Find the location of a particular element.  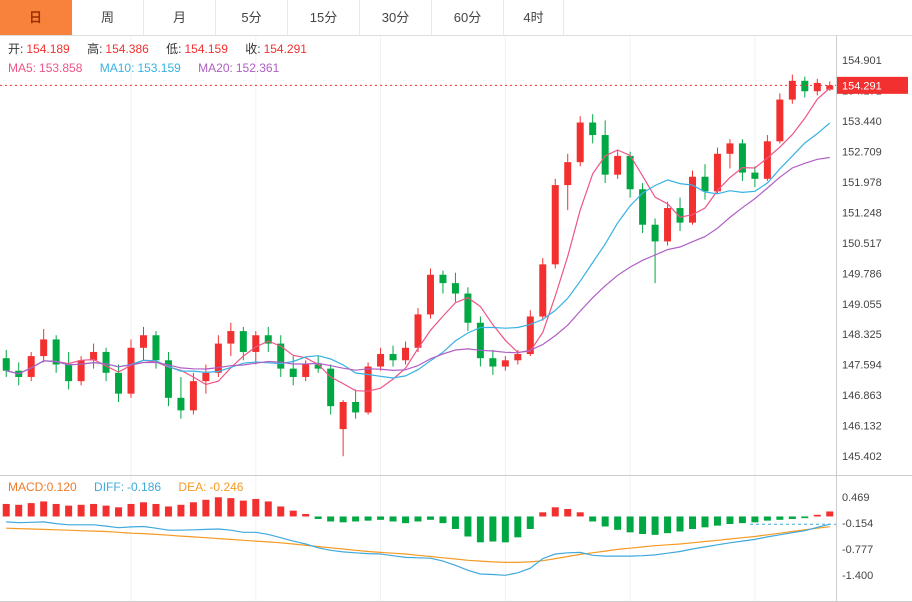

close-value: 154.291 is located at coordinates (285, 49).